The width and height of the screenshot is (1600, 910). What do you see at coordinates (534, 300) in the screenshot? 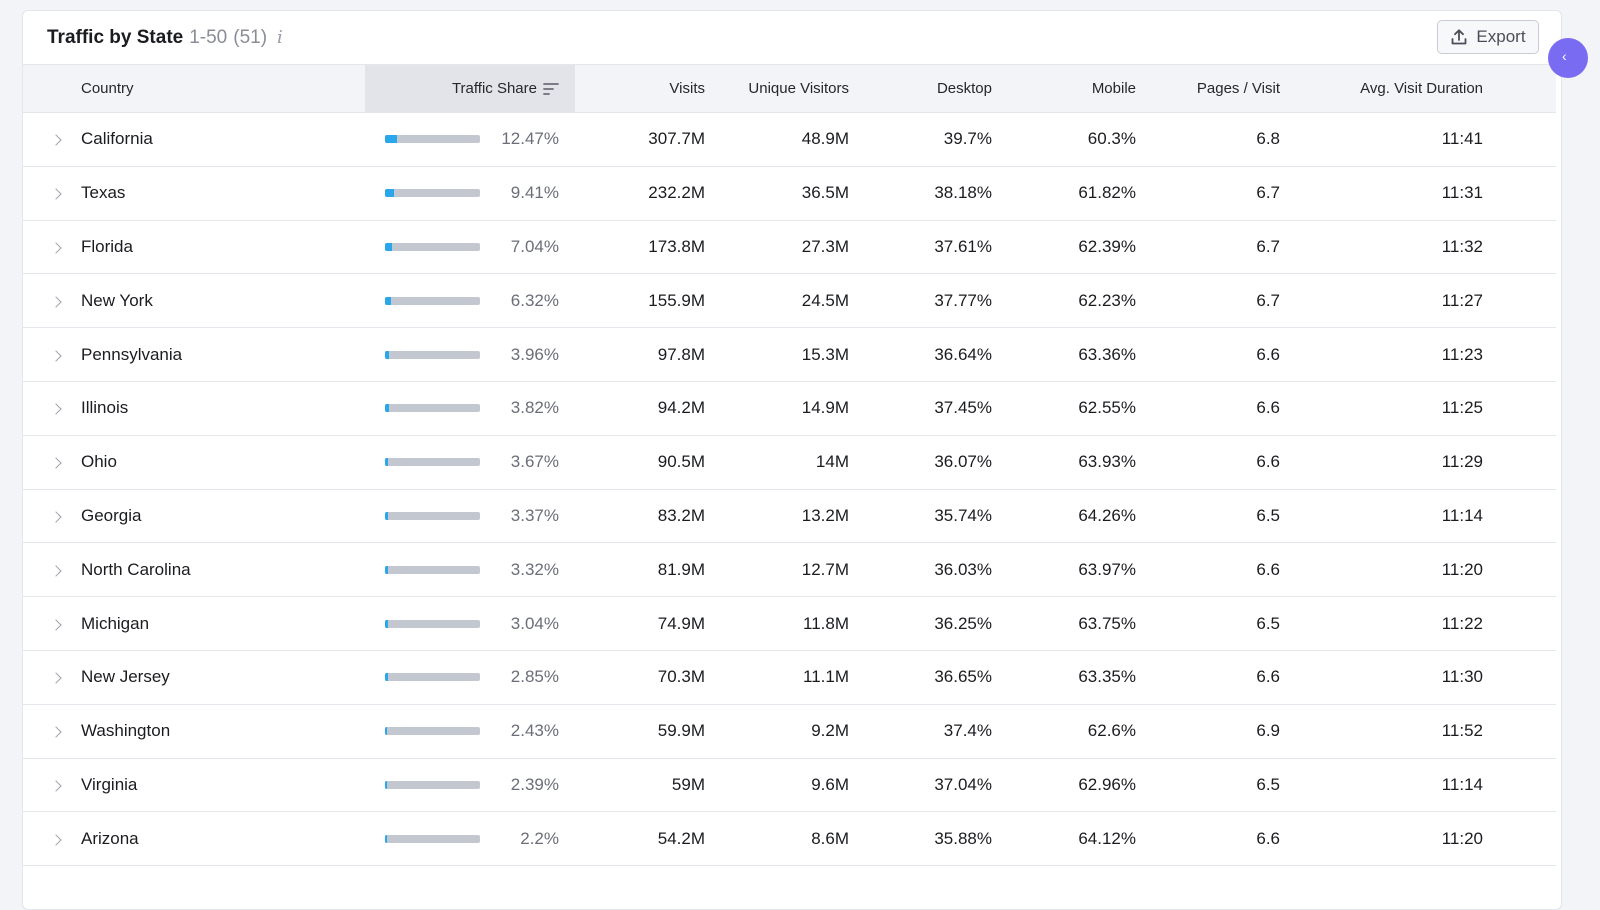
I see `traffic-share-value: 6.32%` at bounding box center [534, 300].